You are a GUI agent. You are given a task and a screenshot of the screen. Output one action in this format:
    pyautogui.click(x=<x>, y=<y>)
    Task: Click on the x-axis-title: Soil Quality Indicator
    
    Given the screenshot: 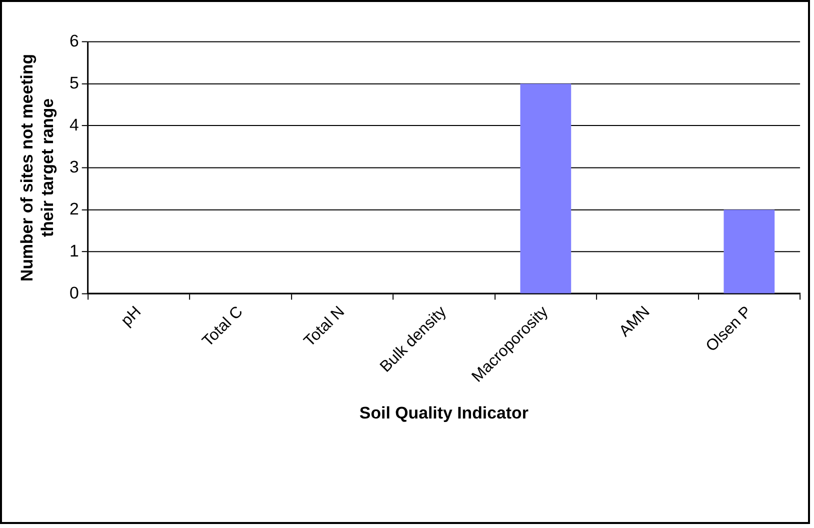 What is the action you would take?
    pyautogui.click(x=444, y=412)
    